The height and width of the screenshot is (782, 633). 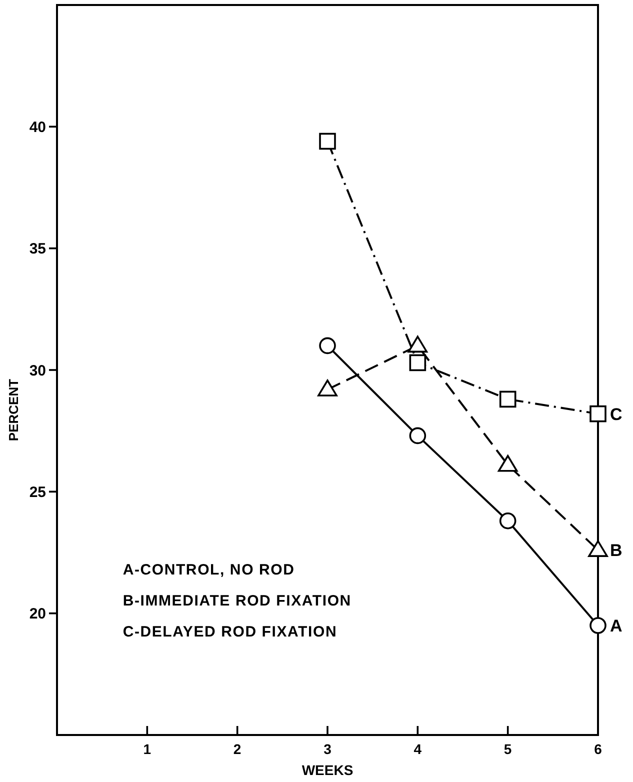 What do you see at coordinates (37, 249) in the screenshot?
I see `y-tick-label: 35` at bounding box center [37, 249].